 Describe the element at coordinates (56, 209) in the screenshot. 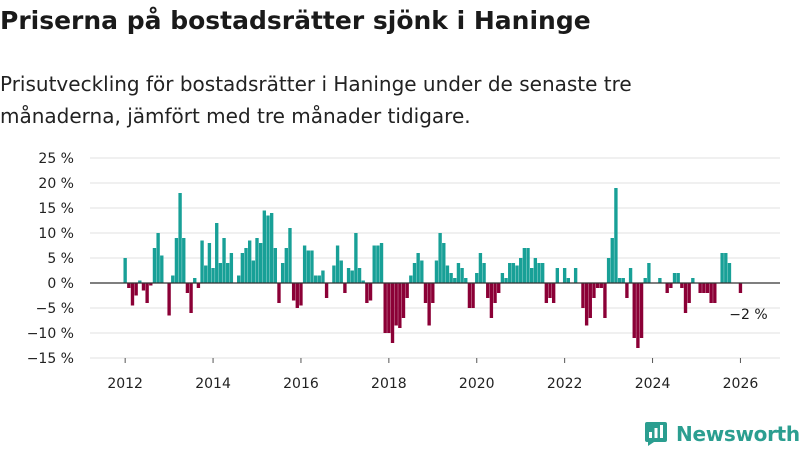

I see `y-tick-label: 15 %` at that location.